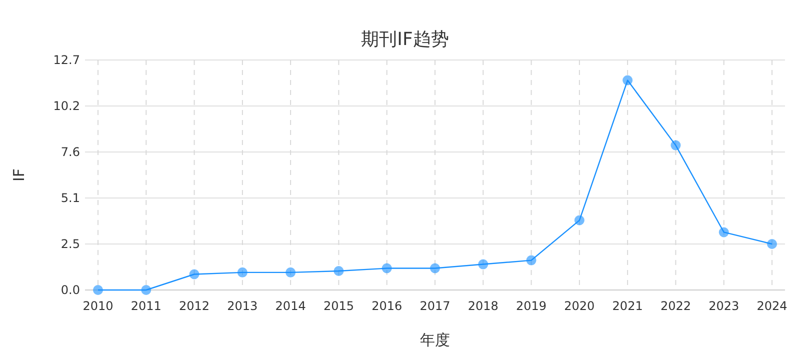 This screenshot has width=810, height=360. What do you see at coordinates (724, 306) in the screenshot?
I see `x-tick-label: 2023` at bounding box center [724, 306].